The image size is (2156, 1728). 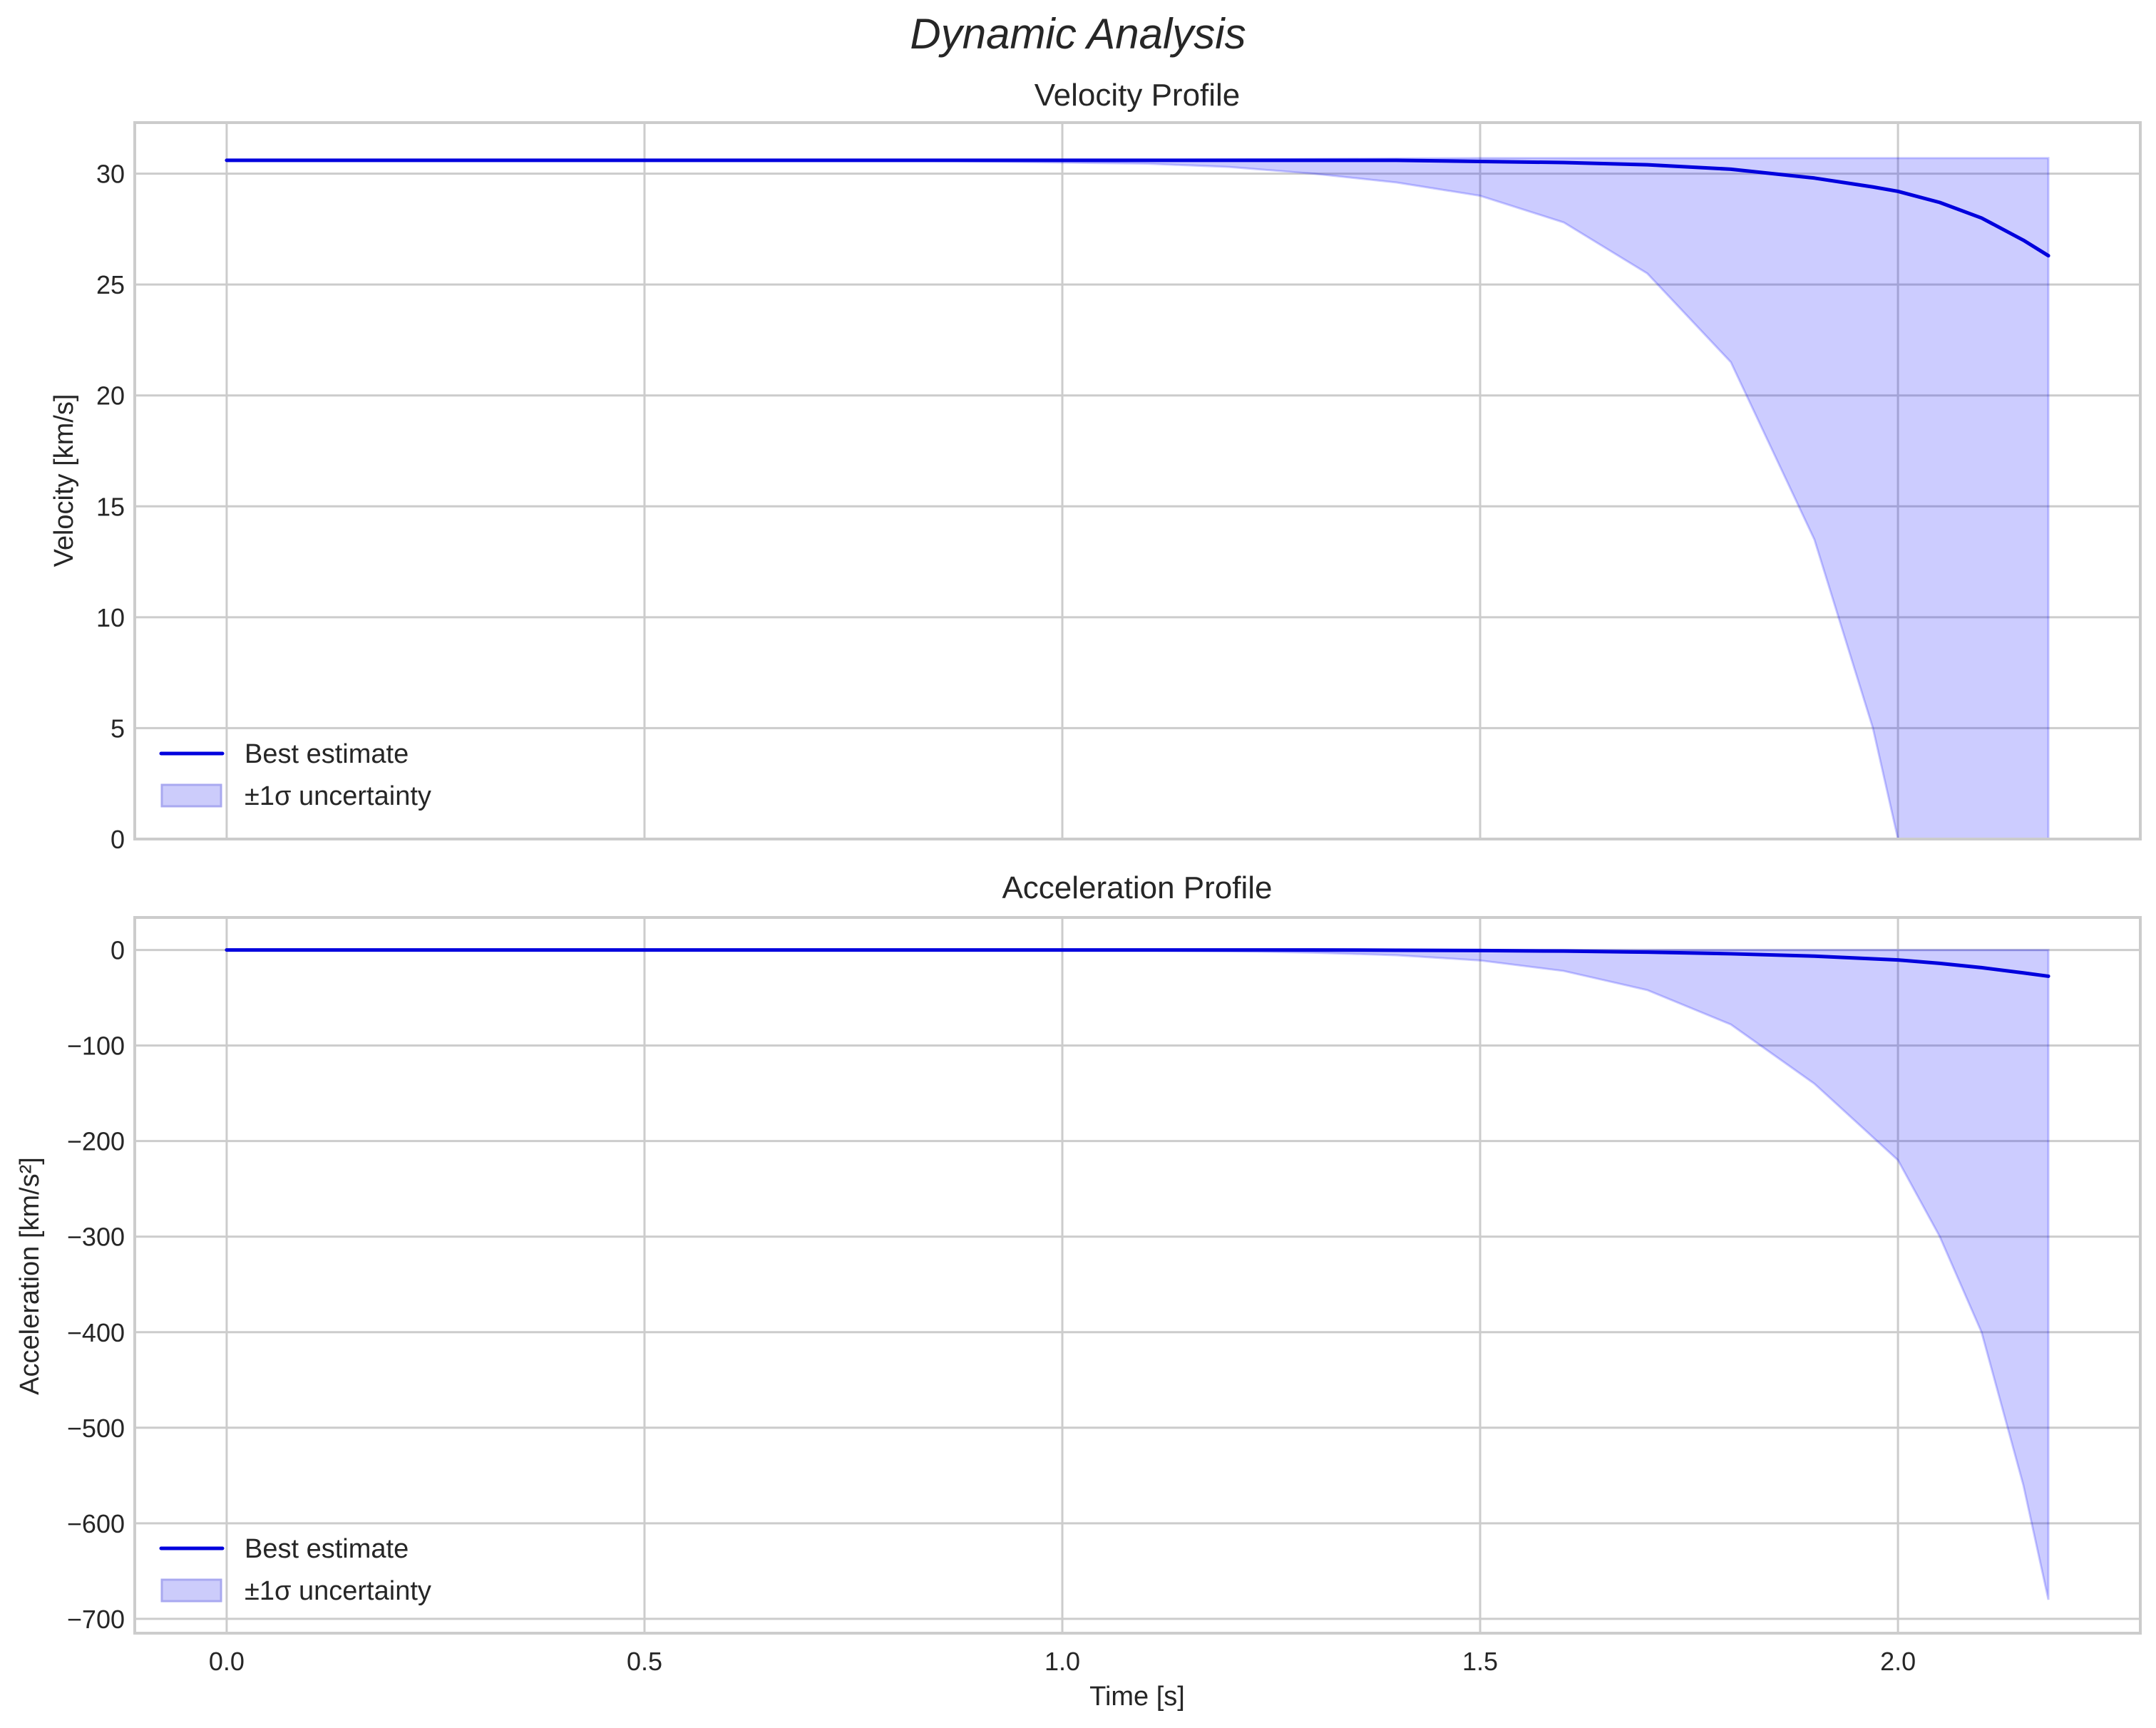 I want to click on velocity-best-estimate-line, so click(x=1137, y=208).